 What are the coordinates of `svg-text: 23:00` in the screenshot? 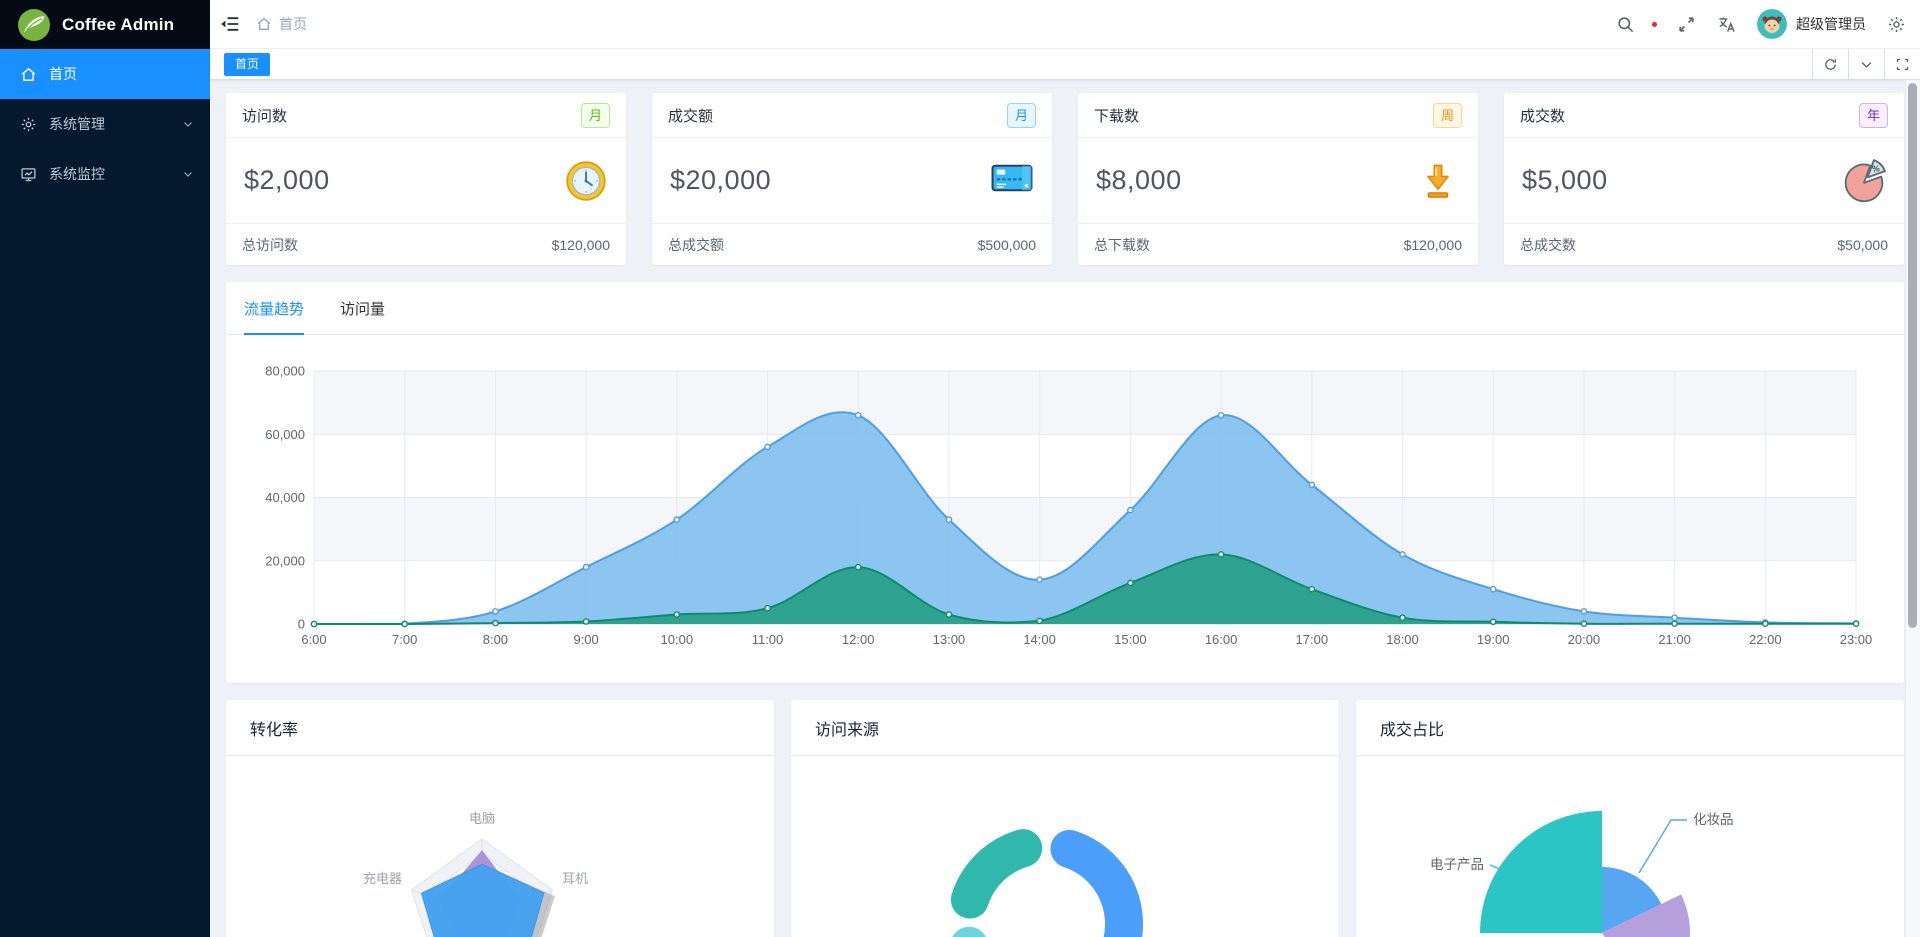 It's located at (1856, 639).